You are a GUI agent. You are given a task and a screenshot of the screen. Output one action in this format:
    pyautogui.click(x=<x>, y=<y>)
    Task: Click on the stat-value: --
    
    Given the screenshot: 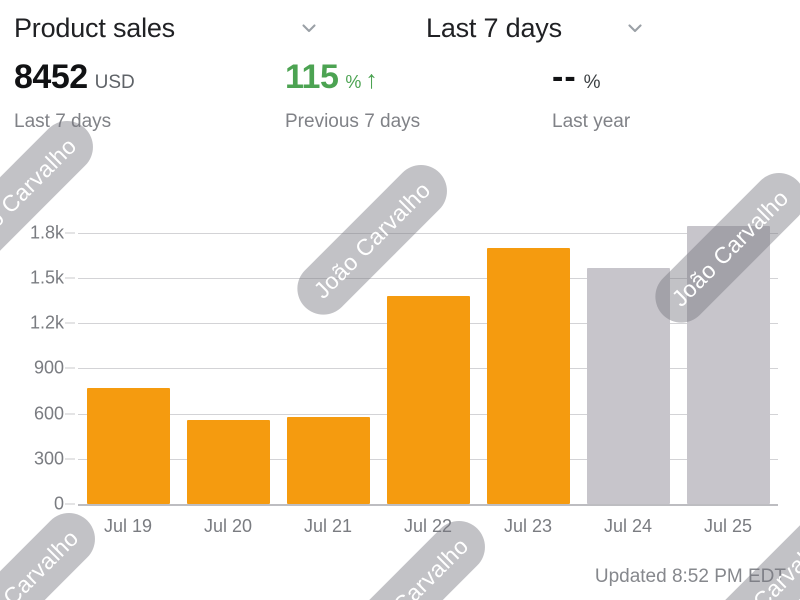 What is the action you would take?
    pyautogui.click(x=564, y=77)
    